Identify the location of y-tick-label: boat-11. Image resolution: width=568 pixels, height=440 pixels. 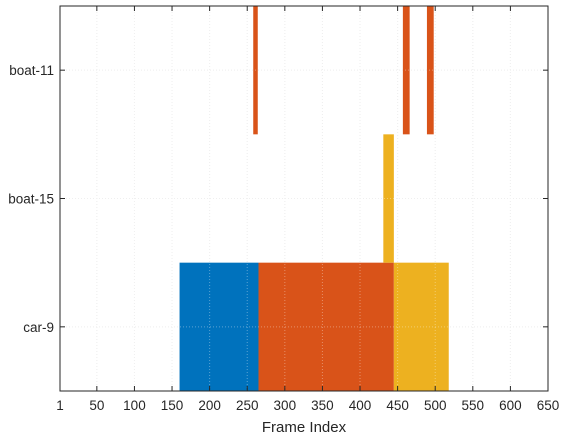
(31, 70).